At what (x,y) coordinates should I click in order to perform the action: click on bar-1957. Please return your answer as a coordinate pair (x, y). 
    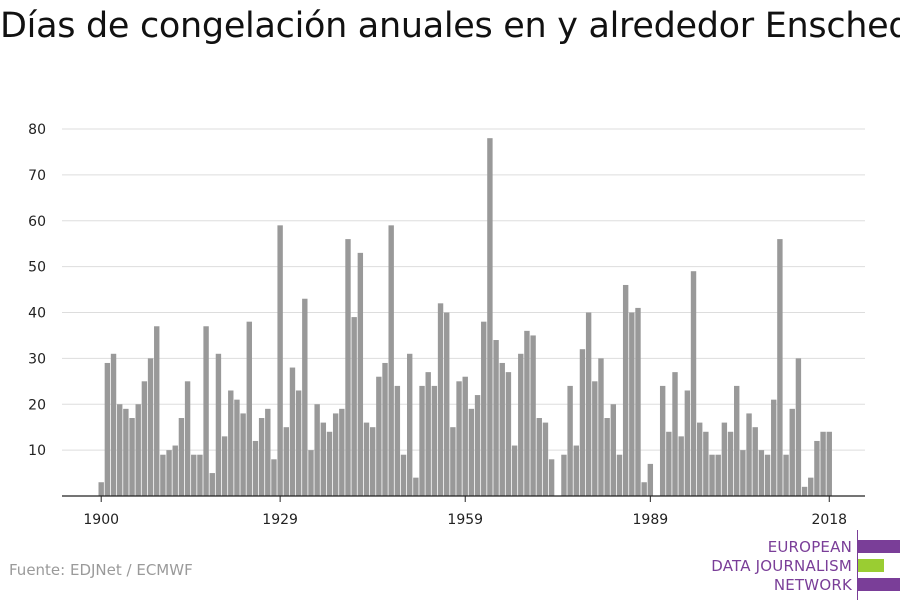
    Looking at the image, I should click on (453, 461).